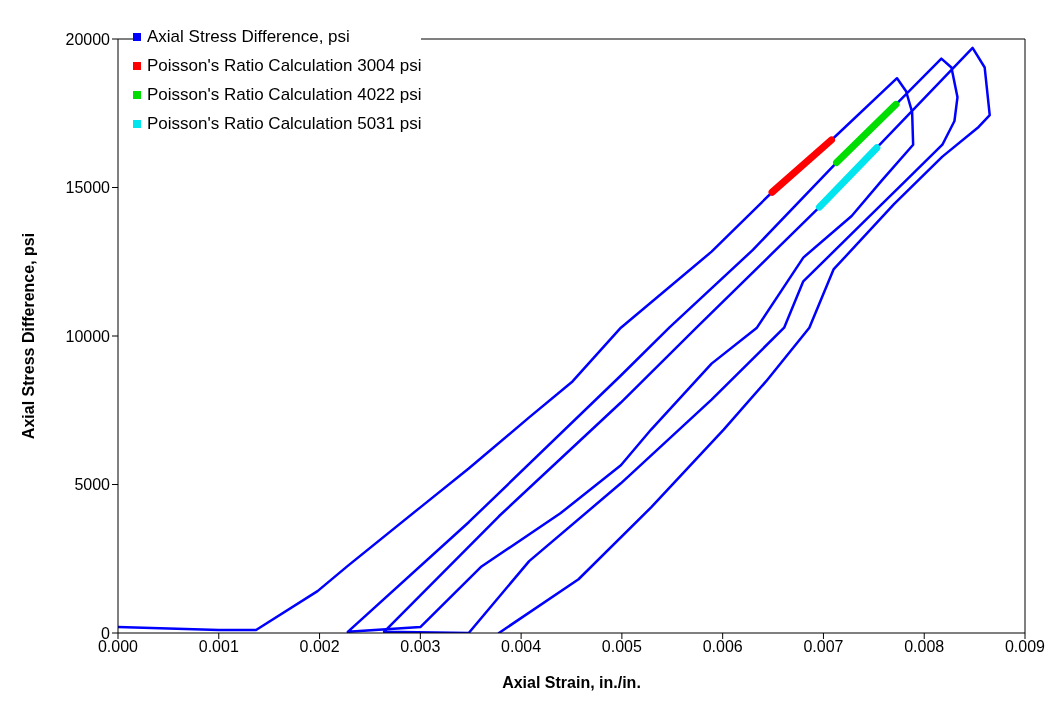  Describe the element at coordinates (521, 647) in the screenshot. I see `x-tick-label: 0.004` at that location.